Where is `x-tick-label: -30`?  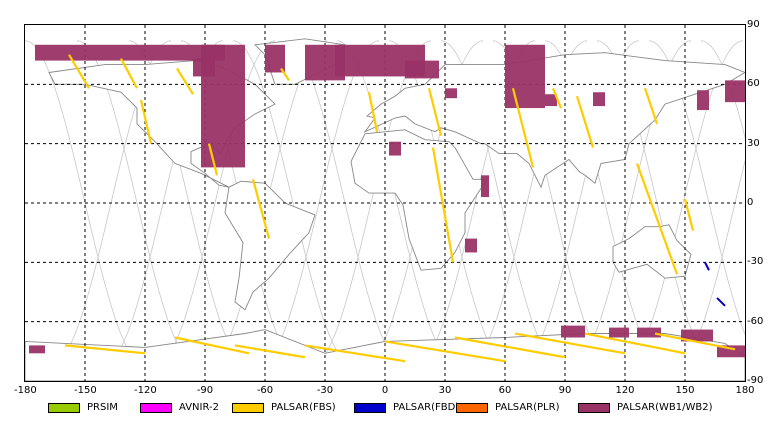
x-tick-label: -30 is located at coordinates (325, 390).